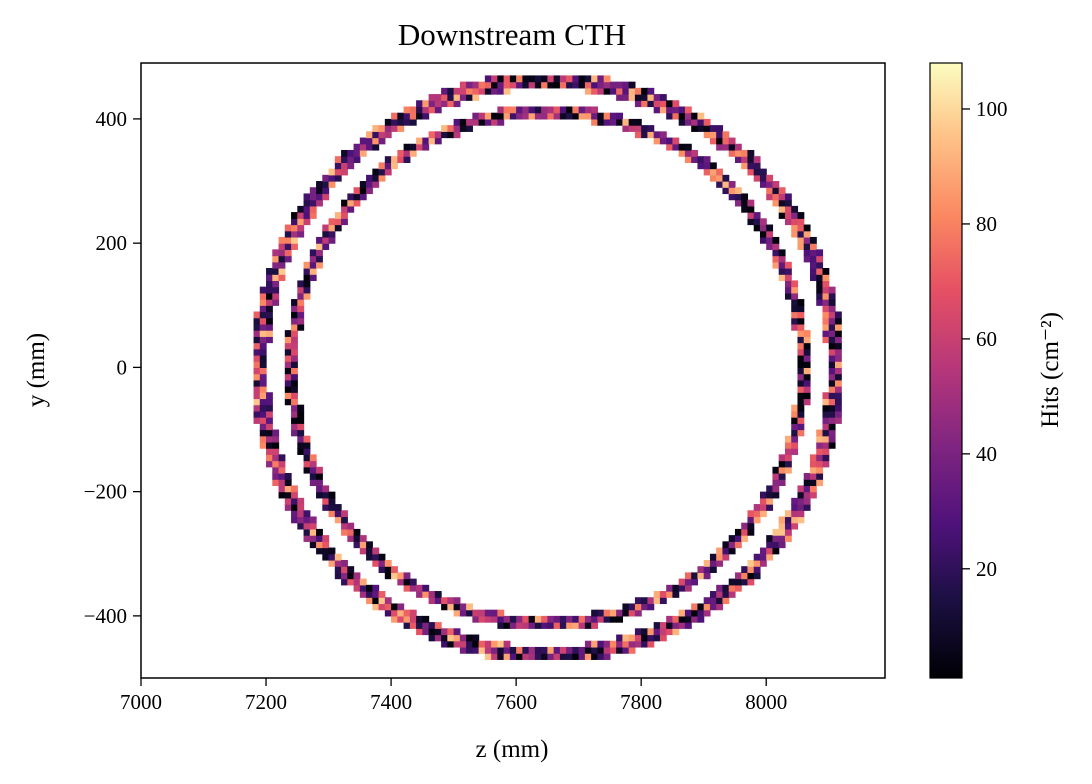 The width and height of the screenshot is (1092, 784). I want to click on x-axis-label: z (mm), so click(512, 749).